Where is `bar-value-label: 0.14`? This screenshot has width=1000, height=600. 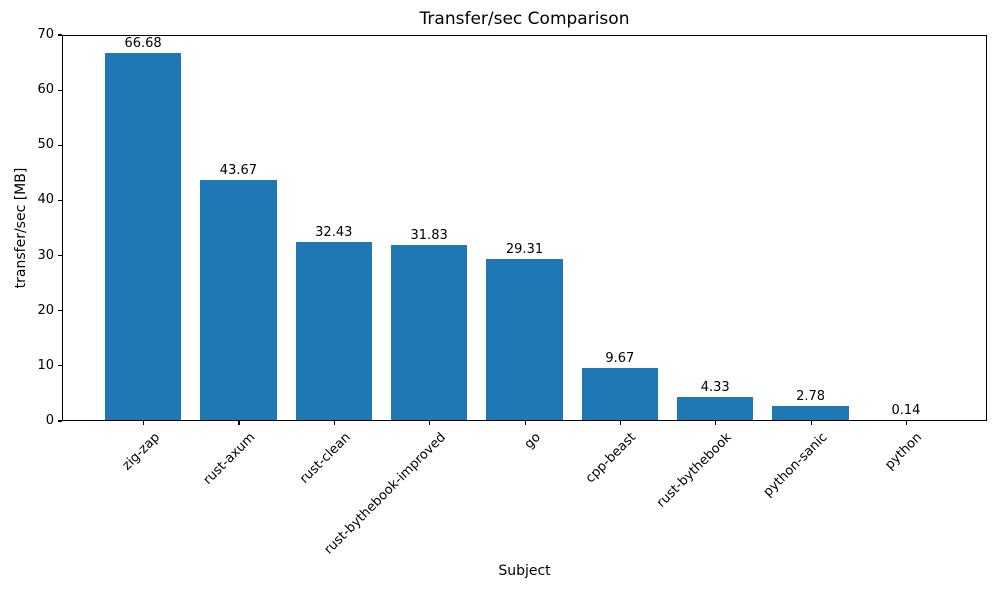
bar-value-label: 0.14 is located at coordinates (906, 411).